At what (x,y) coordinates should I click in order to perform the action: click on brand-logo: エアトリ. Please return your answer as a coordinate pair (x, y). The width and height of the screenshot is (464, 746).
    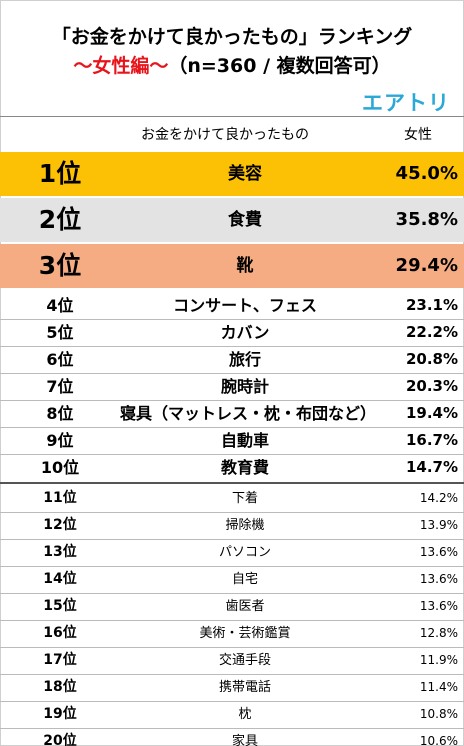
    Looking at the image, I should click on (406, 103).